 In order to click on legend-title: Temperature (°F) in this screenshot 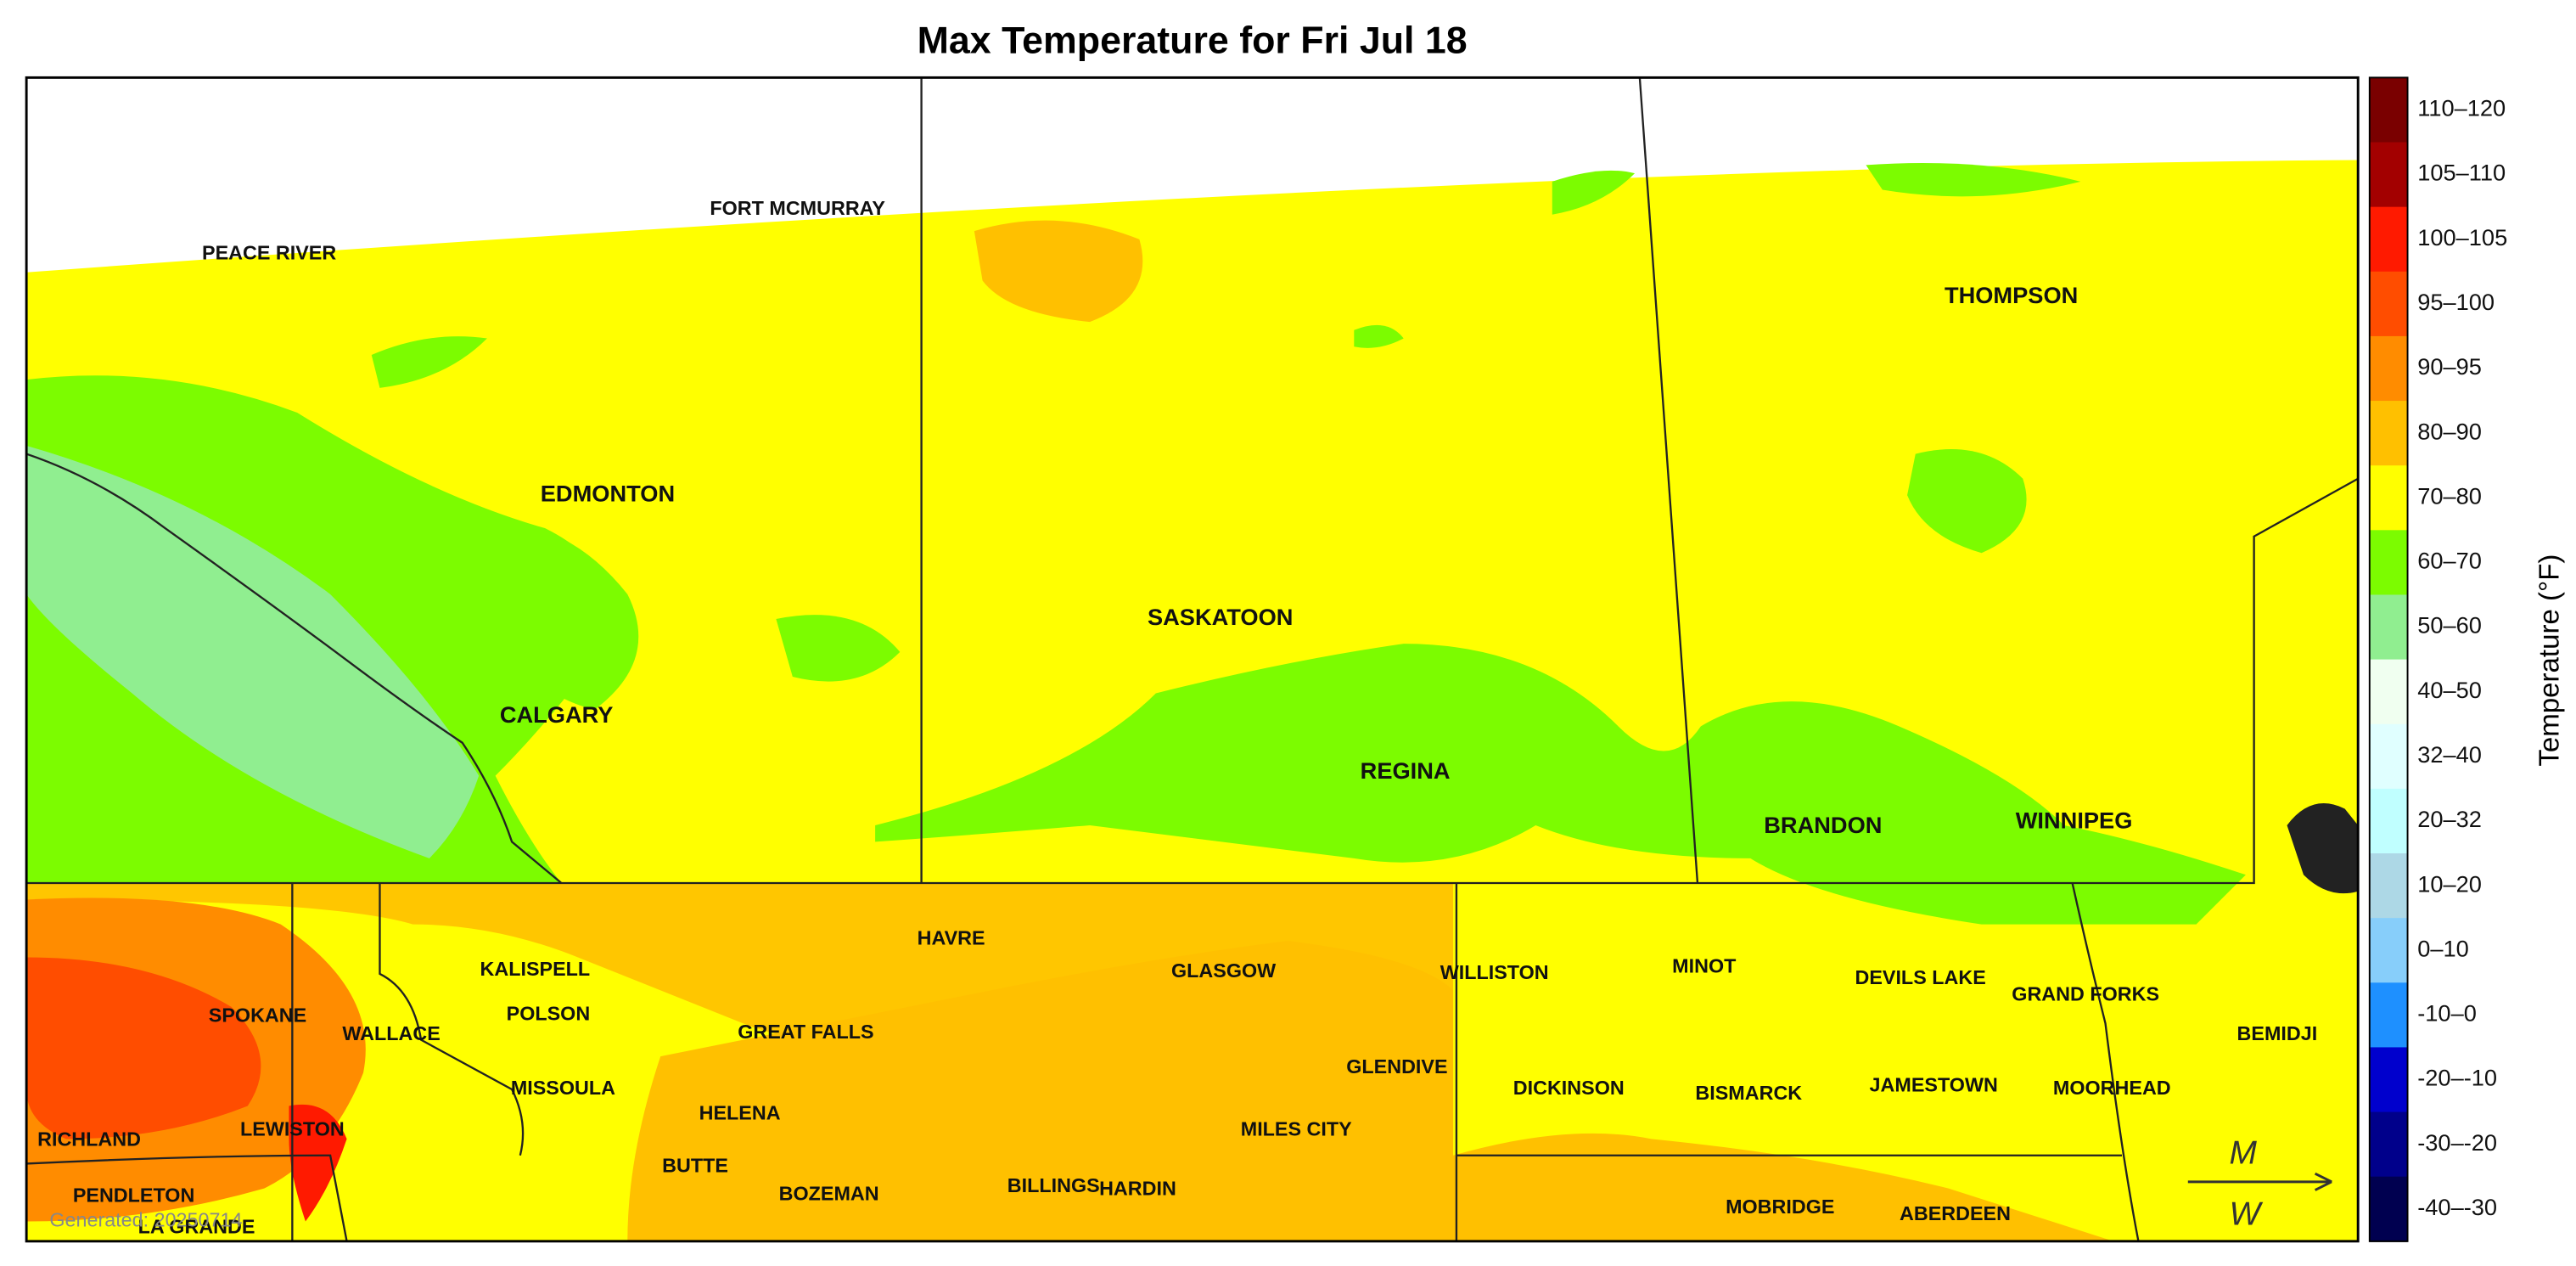, I will do `click(2550, 660)`.